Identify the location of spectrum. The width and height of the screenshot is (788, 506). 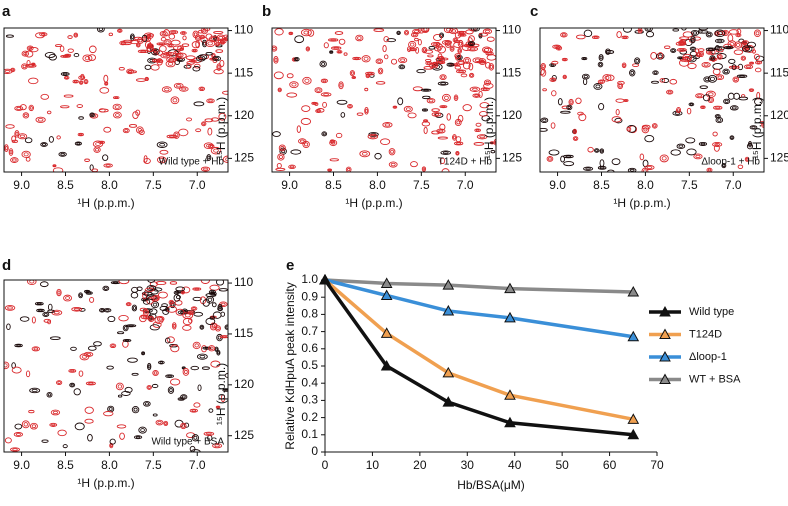
(384, 100).